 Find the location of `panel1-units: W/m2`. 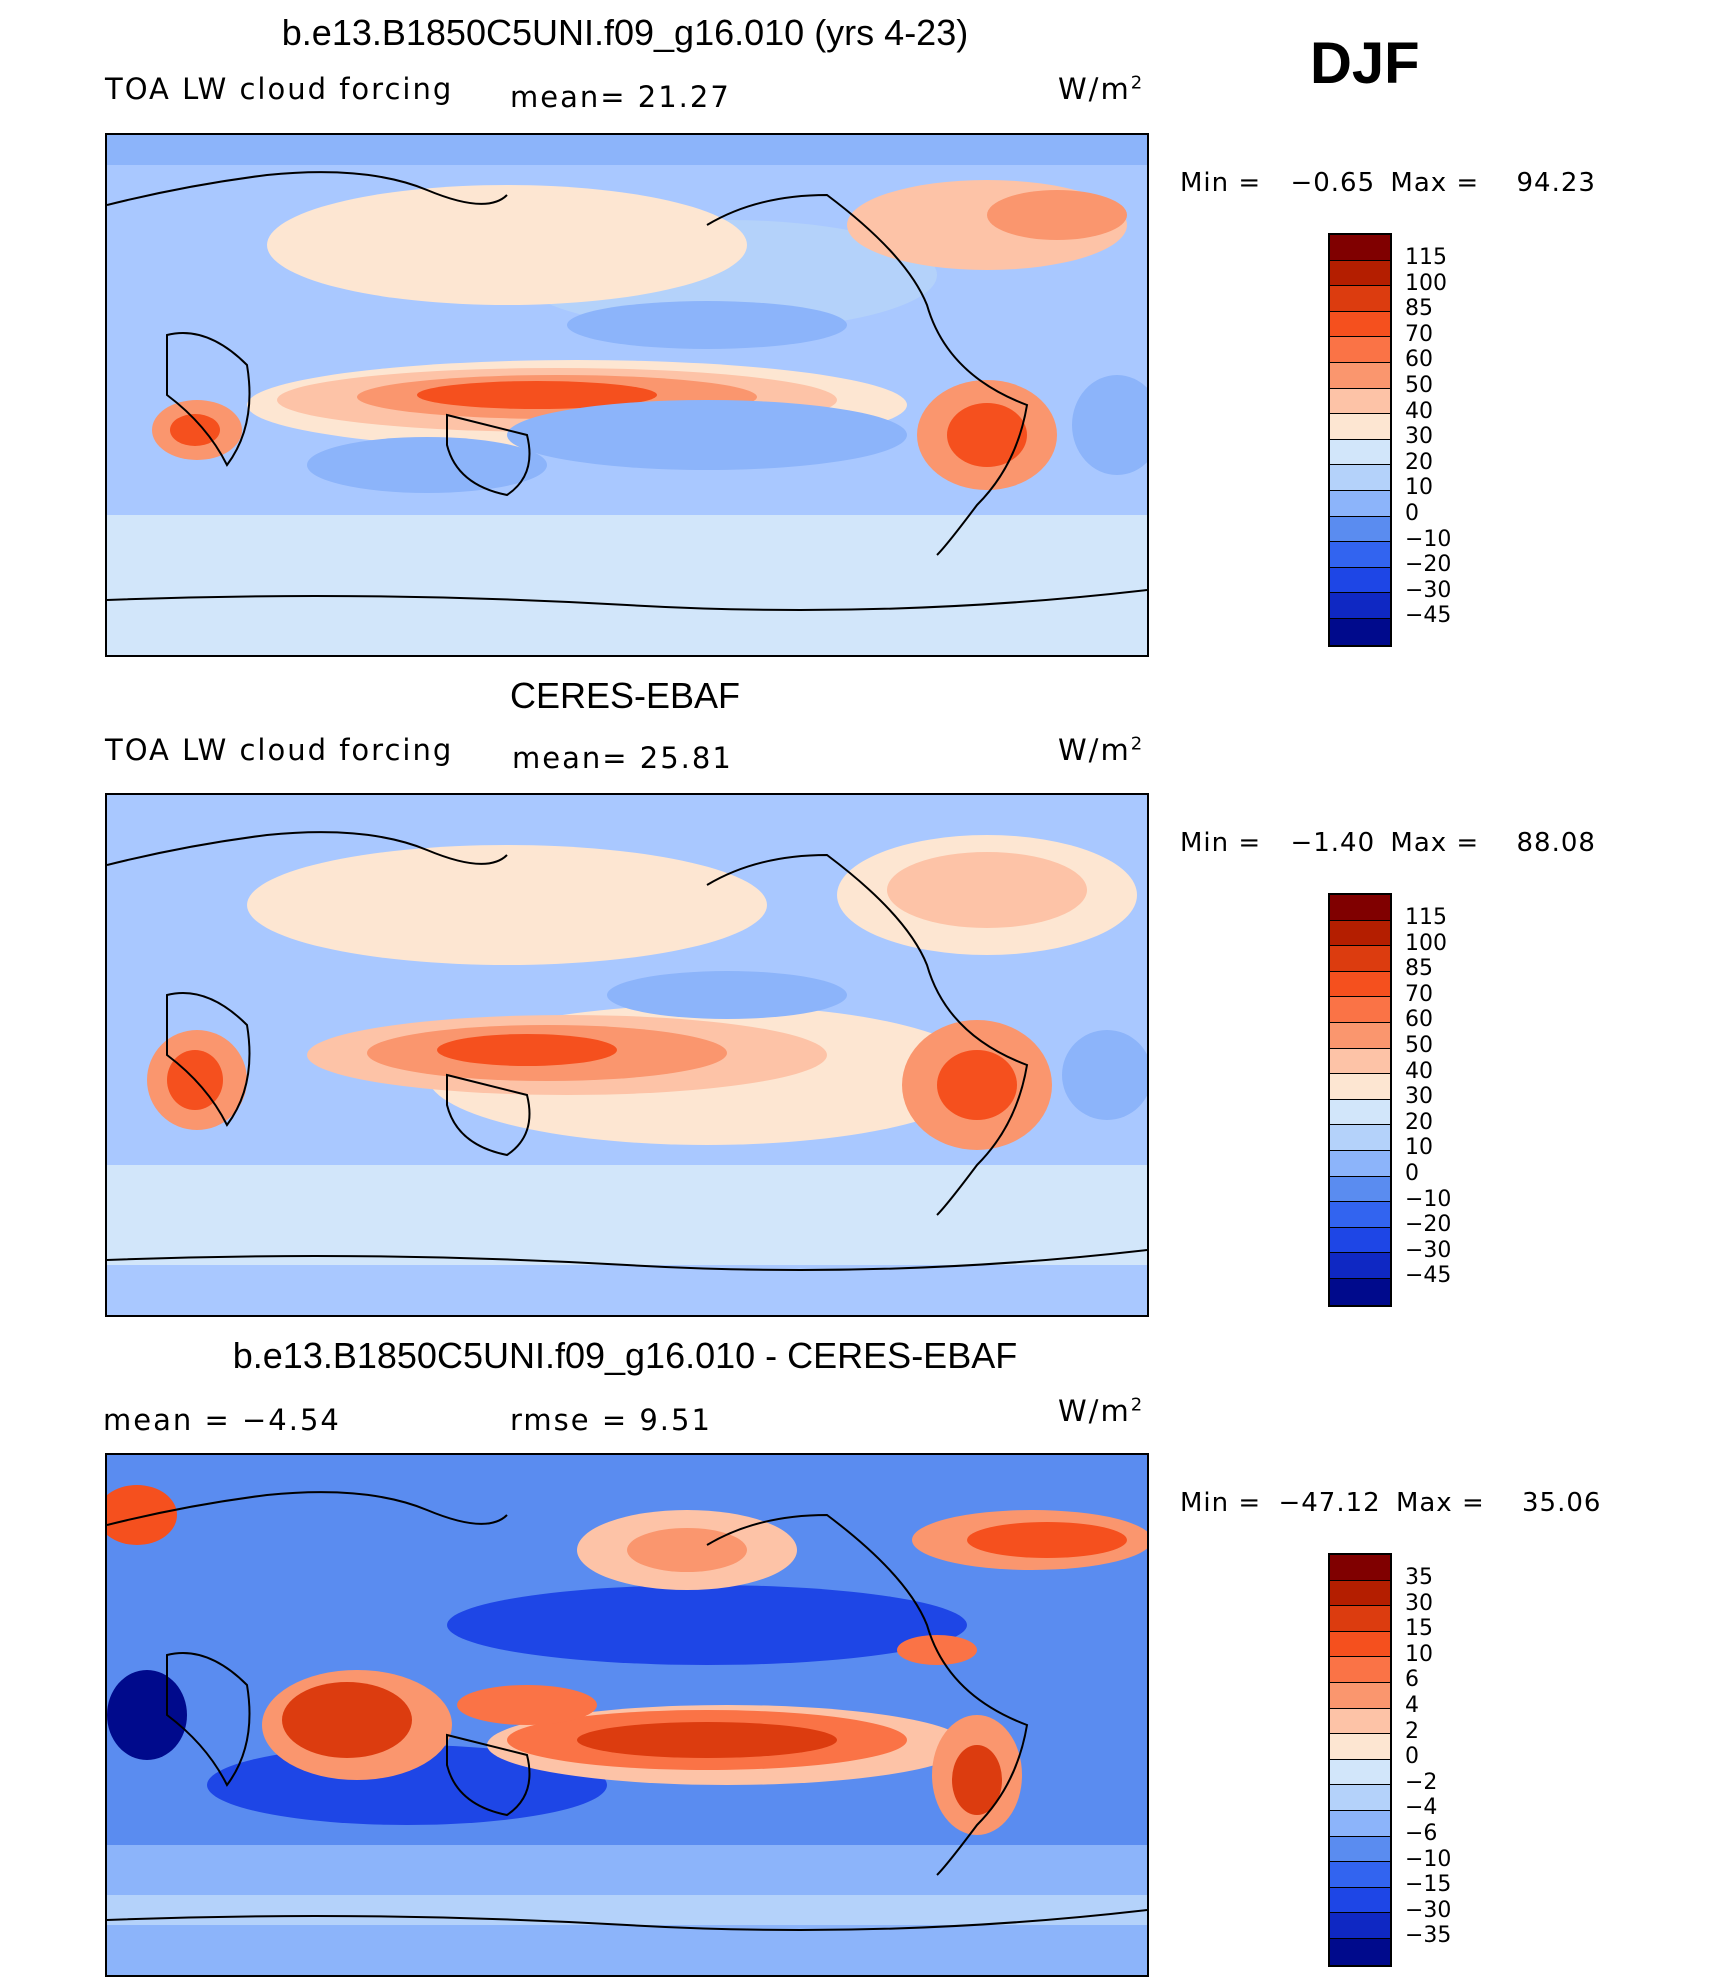

panel1-units: W/m2 is located at coordinates (1101, 89).